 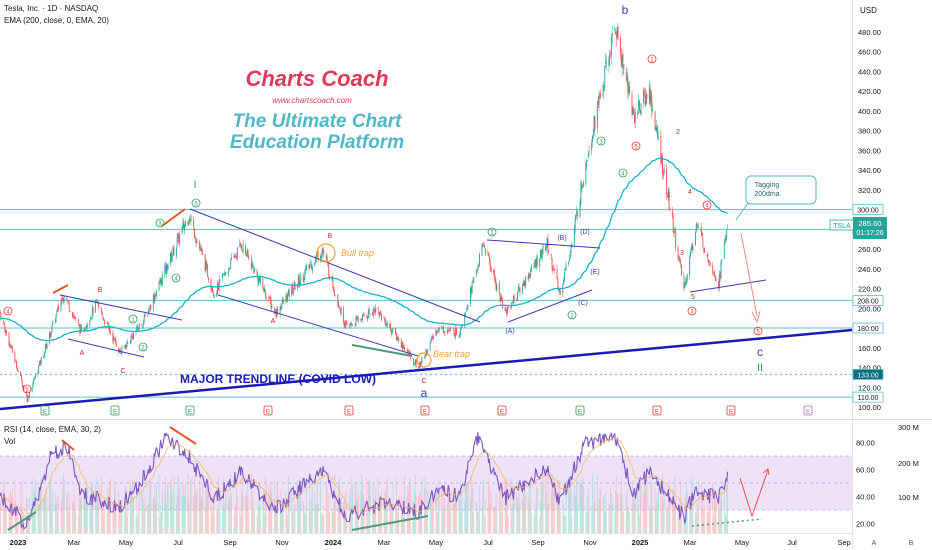 What do you see at coordinates (590, 542) in the screenshot?
I see `time-tick-label: Nov` at bounding box center [590, 542].